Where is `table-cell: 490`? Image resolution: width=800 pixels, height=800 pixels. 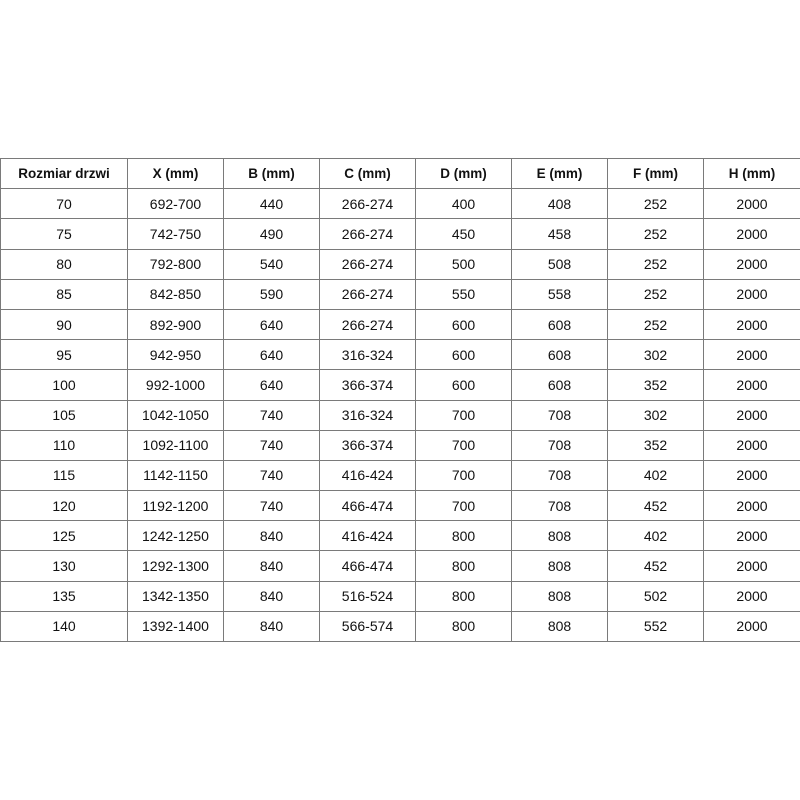 table-cell: 490 is located at coordinates (271, 234).